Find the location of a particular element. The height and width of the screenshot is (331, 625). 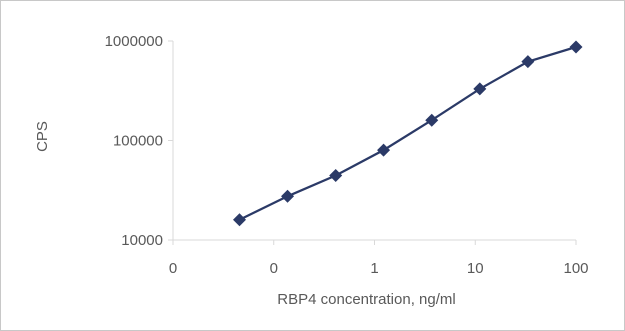

y-ticks: 10000 100000 1000000 is located at coordinates (139, 141).